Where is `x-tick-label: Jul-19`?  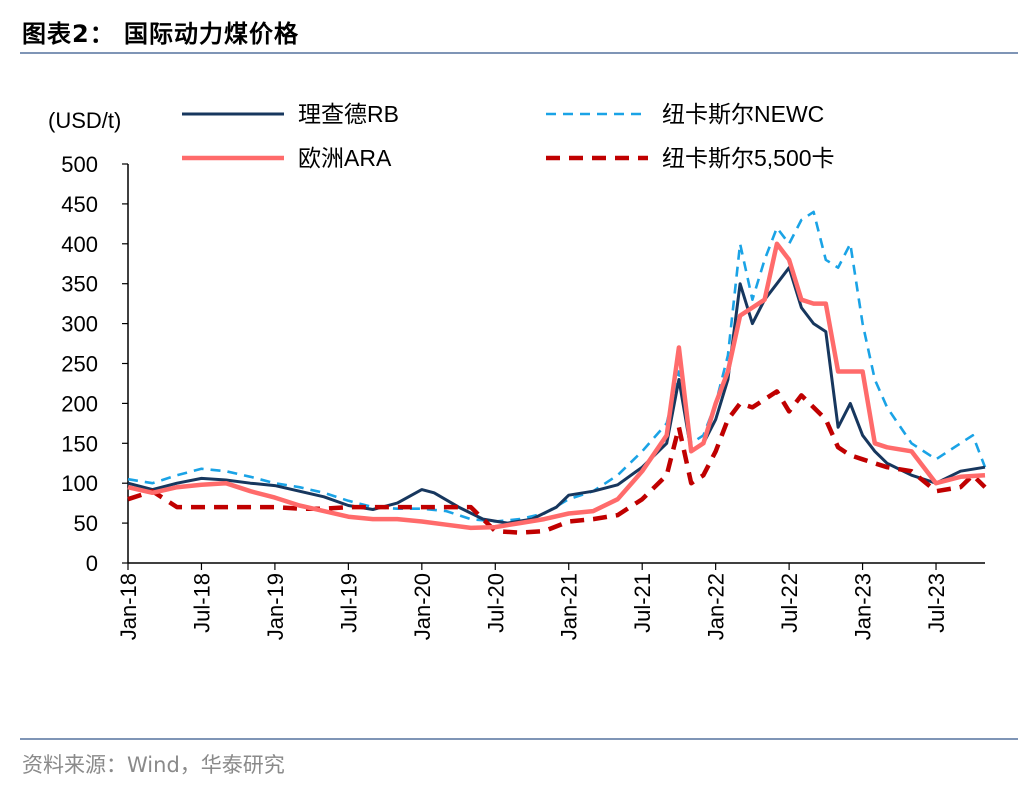 x-tick-label: Jul-19 is located at coordinates (348, 603).